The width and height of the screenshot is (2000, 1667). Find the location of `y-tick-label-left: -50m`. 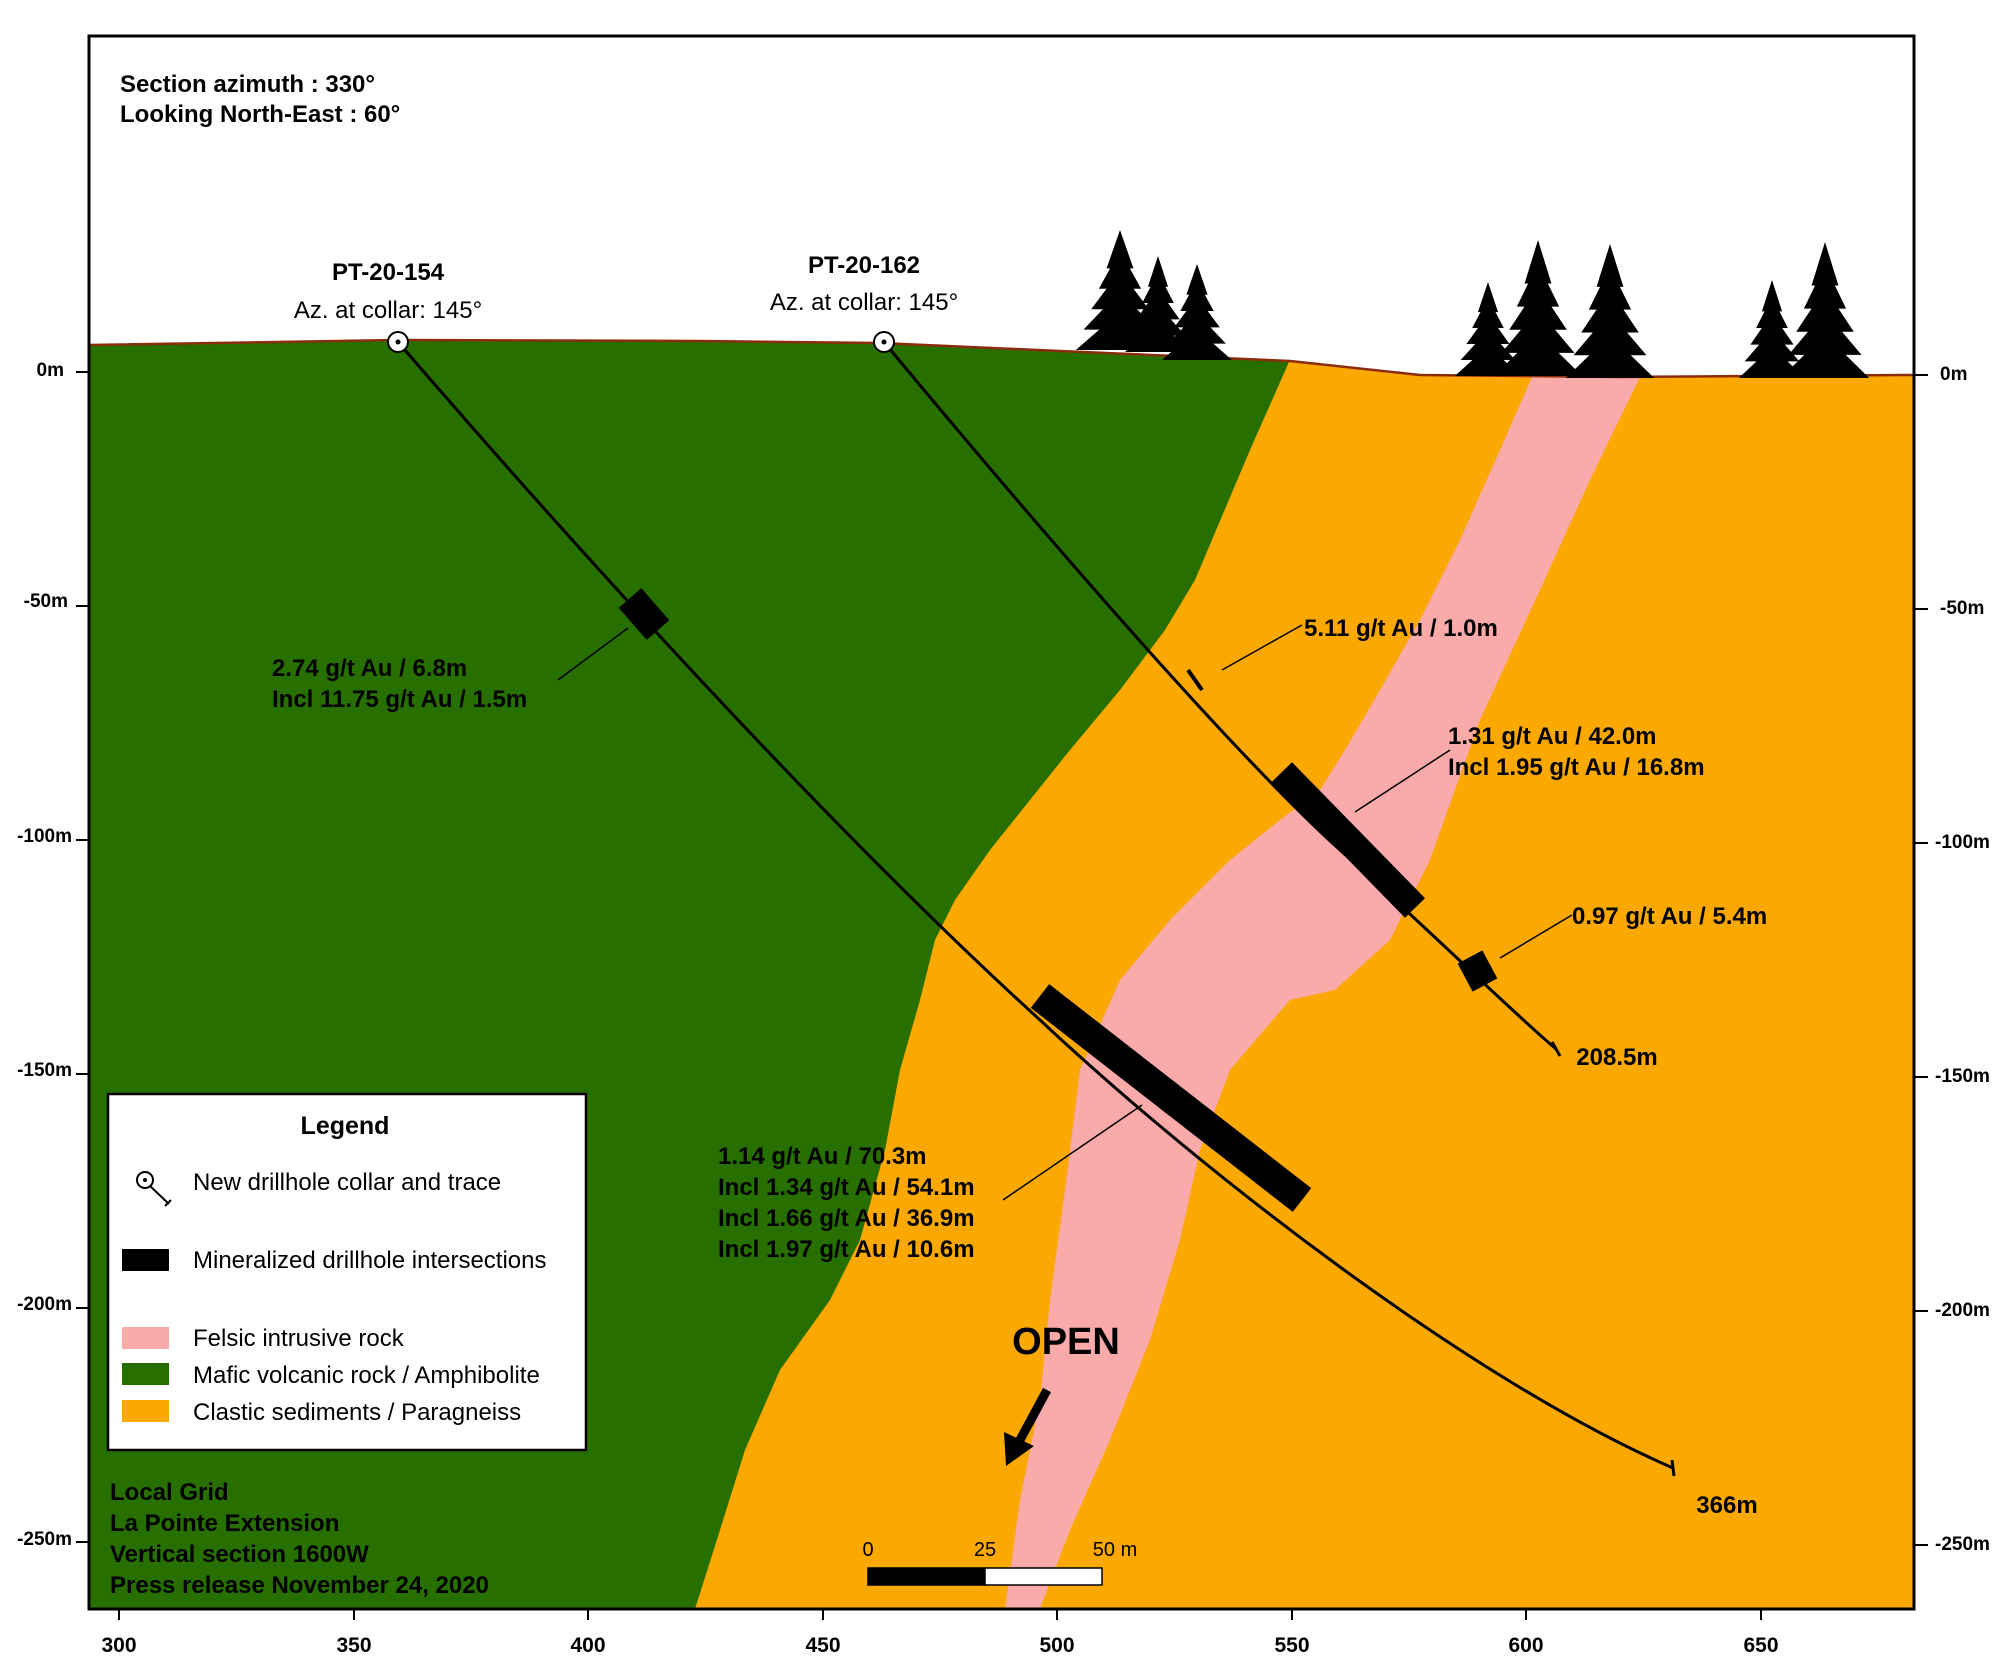

y-tick-label-left: -50m is located at coordinates (46, 601).